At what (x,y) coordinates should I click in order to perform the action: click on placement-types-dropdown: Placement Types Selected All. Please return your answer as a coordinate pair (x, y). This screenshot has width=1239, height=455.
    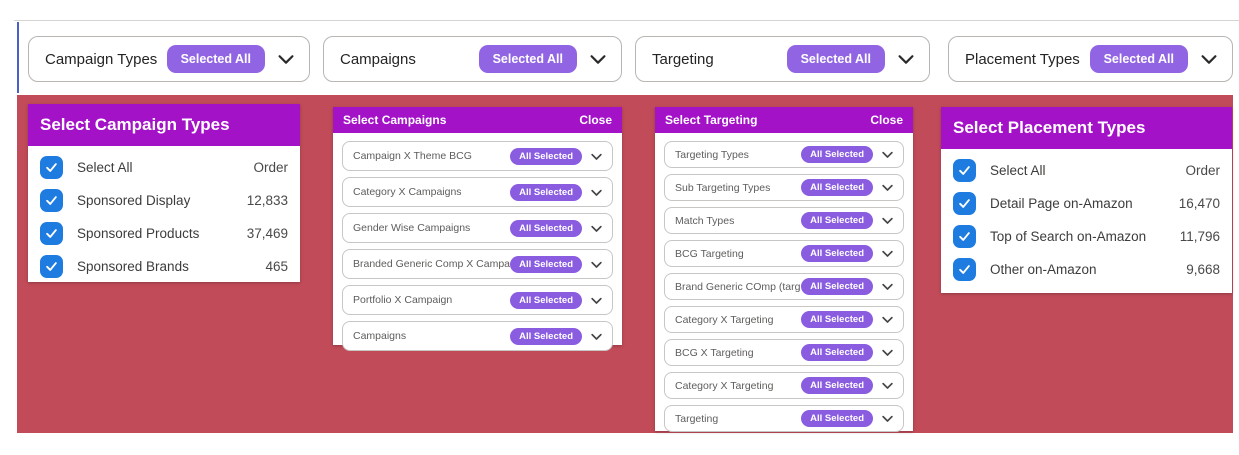
    Looking at the image, I should click on (1090, 59).